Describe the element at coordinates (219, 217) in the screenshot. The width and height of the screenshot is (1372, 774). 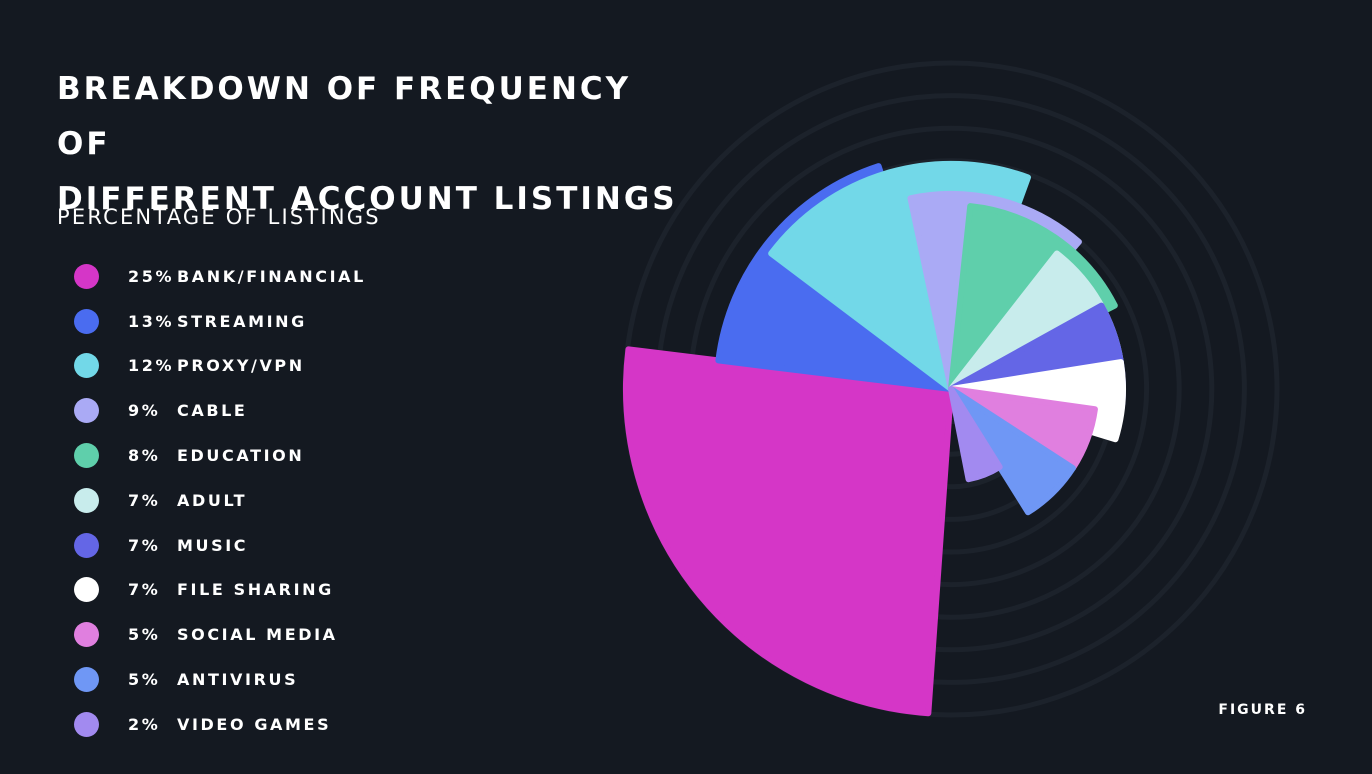
I see `legend-heading: PERCENTAGE OF LISTINGS` at that location.